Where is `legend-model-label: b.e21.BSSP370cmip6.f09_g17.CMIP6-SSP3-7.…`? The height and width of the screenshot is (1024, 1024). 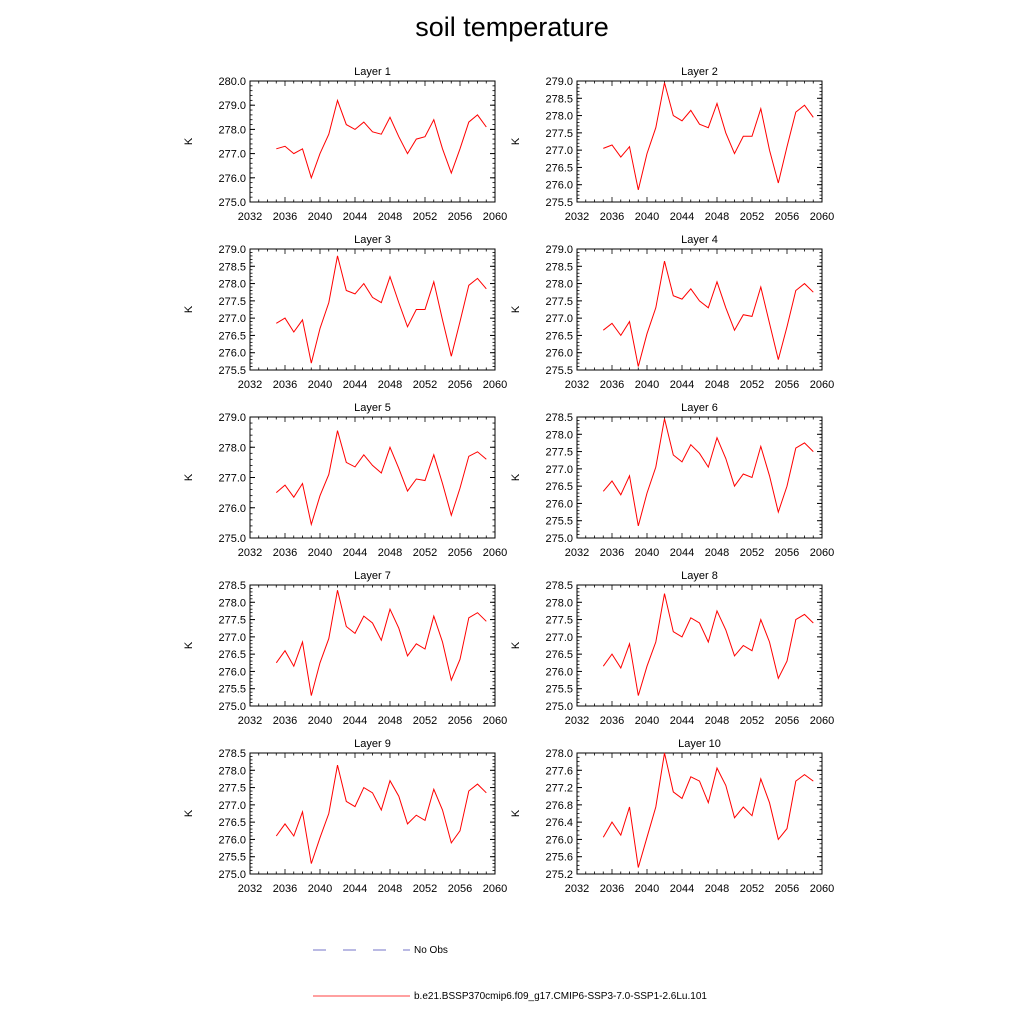
legend-model-label: b.e21.BSSP370cmip6.f09_g17.CMIP6-SSP3-7.… is located at coordinates (560, 996).